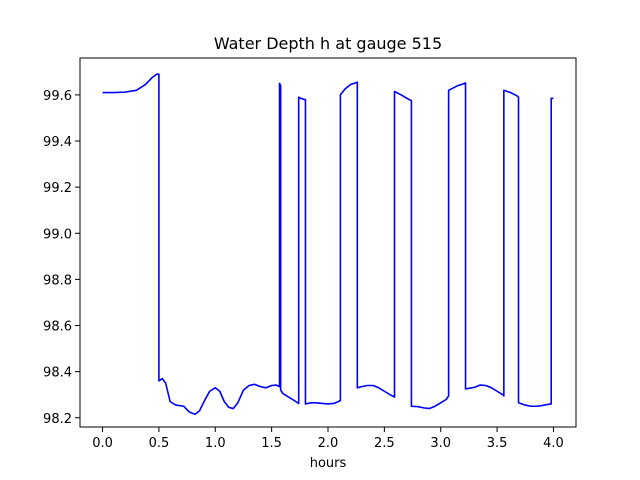 This screenshot has width=640, height=480. Describe the element at coordinates (102, 443) in the screenshot. I see `x-tick-label: 0.0` at that location.